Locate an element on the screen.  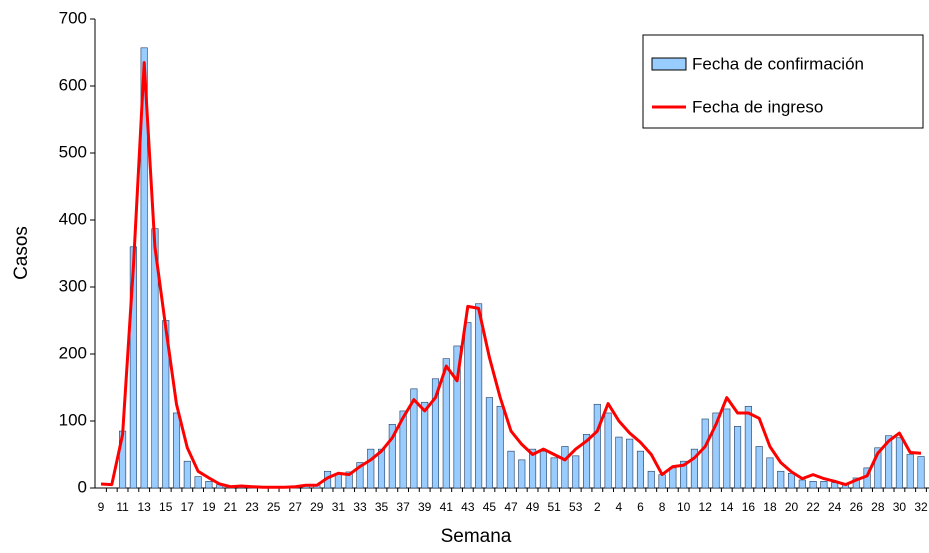
x-tick-label: 17 is located at coordinates (188, 507).